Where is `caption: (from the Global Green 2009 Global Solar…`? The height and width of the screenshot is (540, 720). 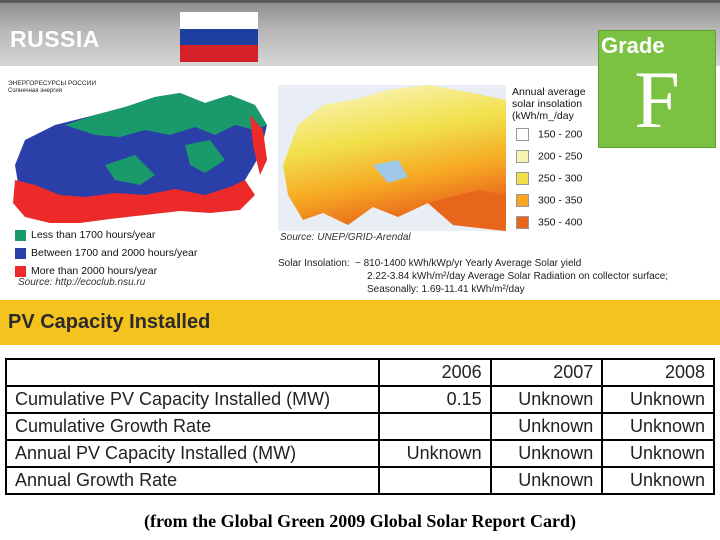 caption: (from the Global Green 2009 Global Solar… is located at coordinates (360, 521).